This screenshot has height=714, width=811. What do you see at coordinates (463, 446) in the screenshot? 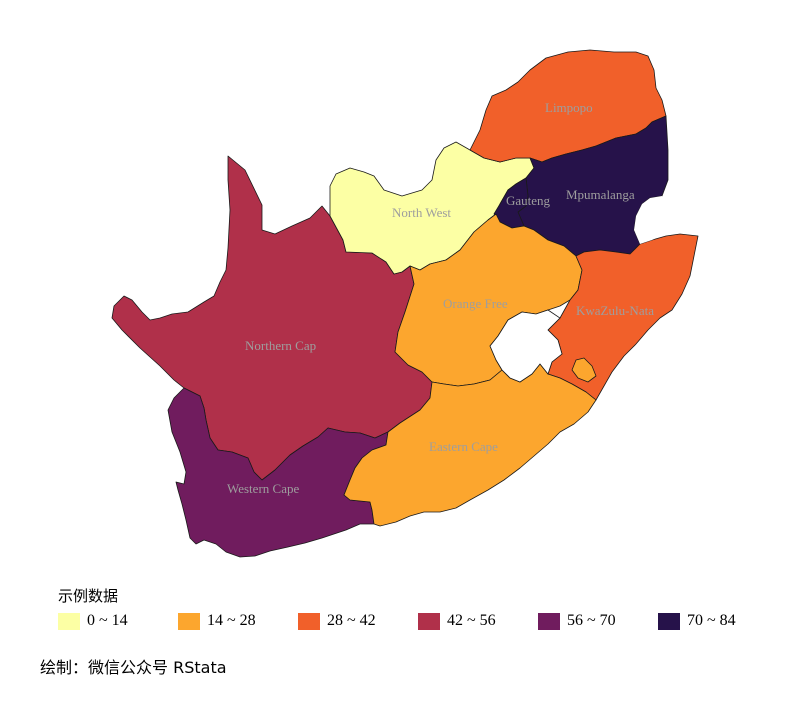
I see `label-eastern-cape: Eastern Cape` at bounding box center [463, 446].